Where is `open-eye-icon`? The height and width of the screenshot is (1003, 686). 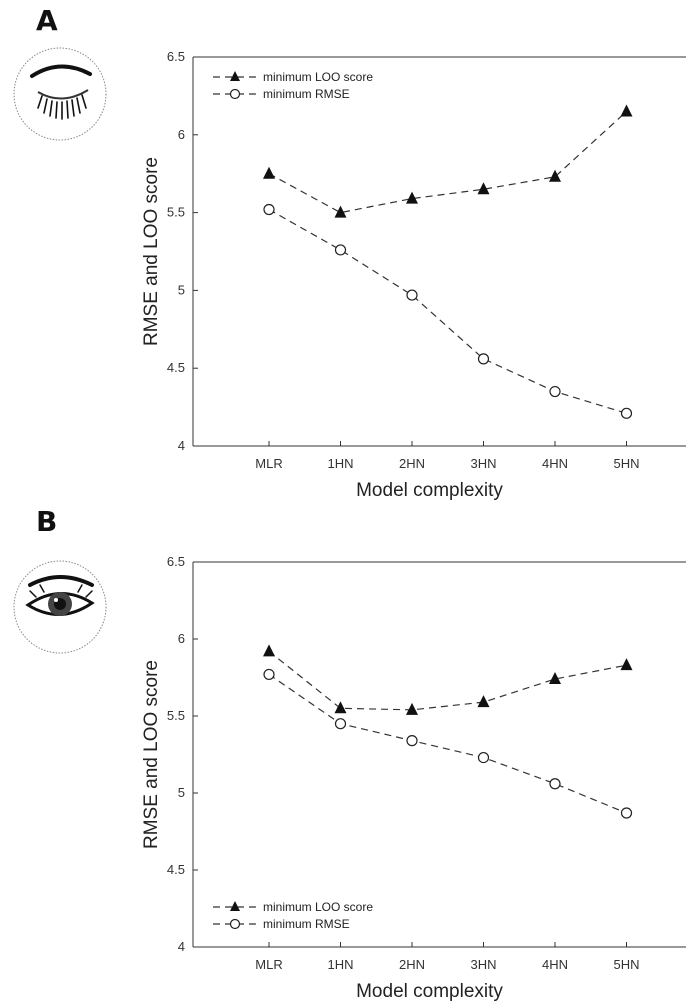
open-eye-icon is located at coordinates (60, 607).